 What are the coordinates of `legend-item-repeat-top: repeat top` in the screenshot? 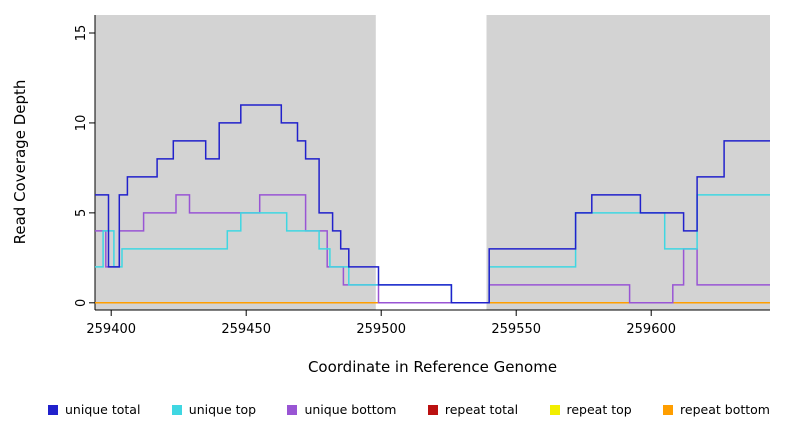 It's located at (590, 409).